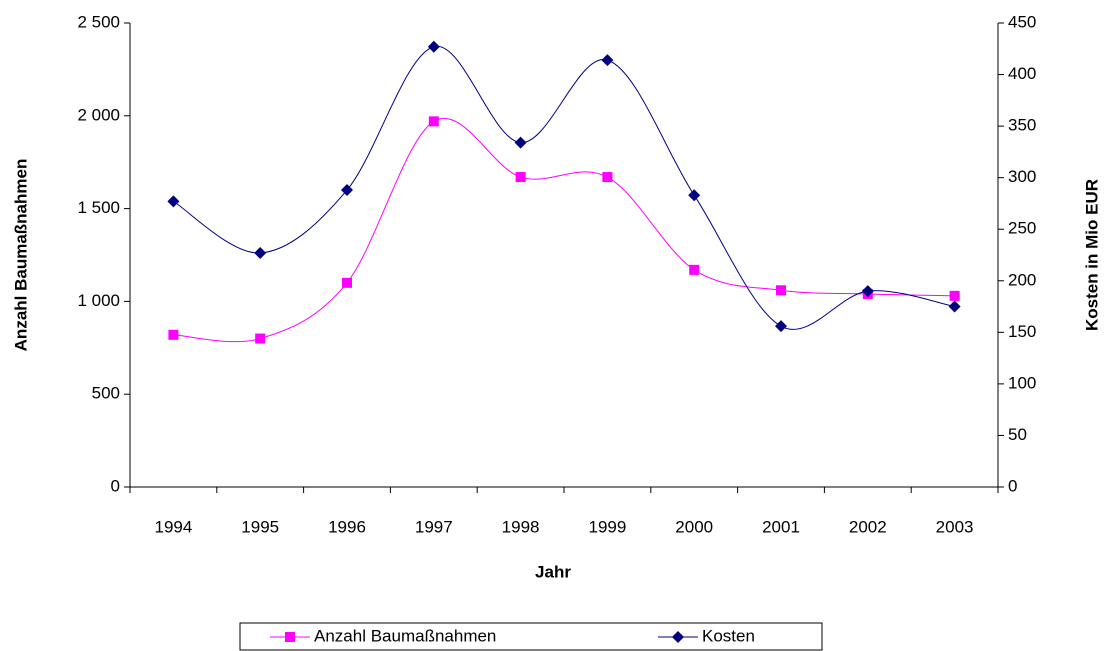 The width and height of the screenshot is (1106, 651). I want to click on y-tick-label: 500, so click(106, 393).